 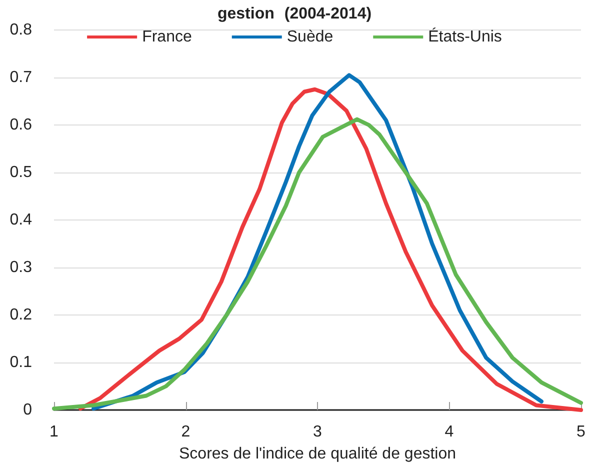 I want to click on legend-label: Suède, so click(x=310, y=37).